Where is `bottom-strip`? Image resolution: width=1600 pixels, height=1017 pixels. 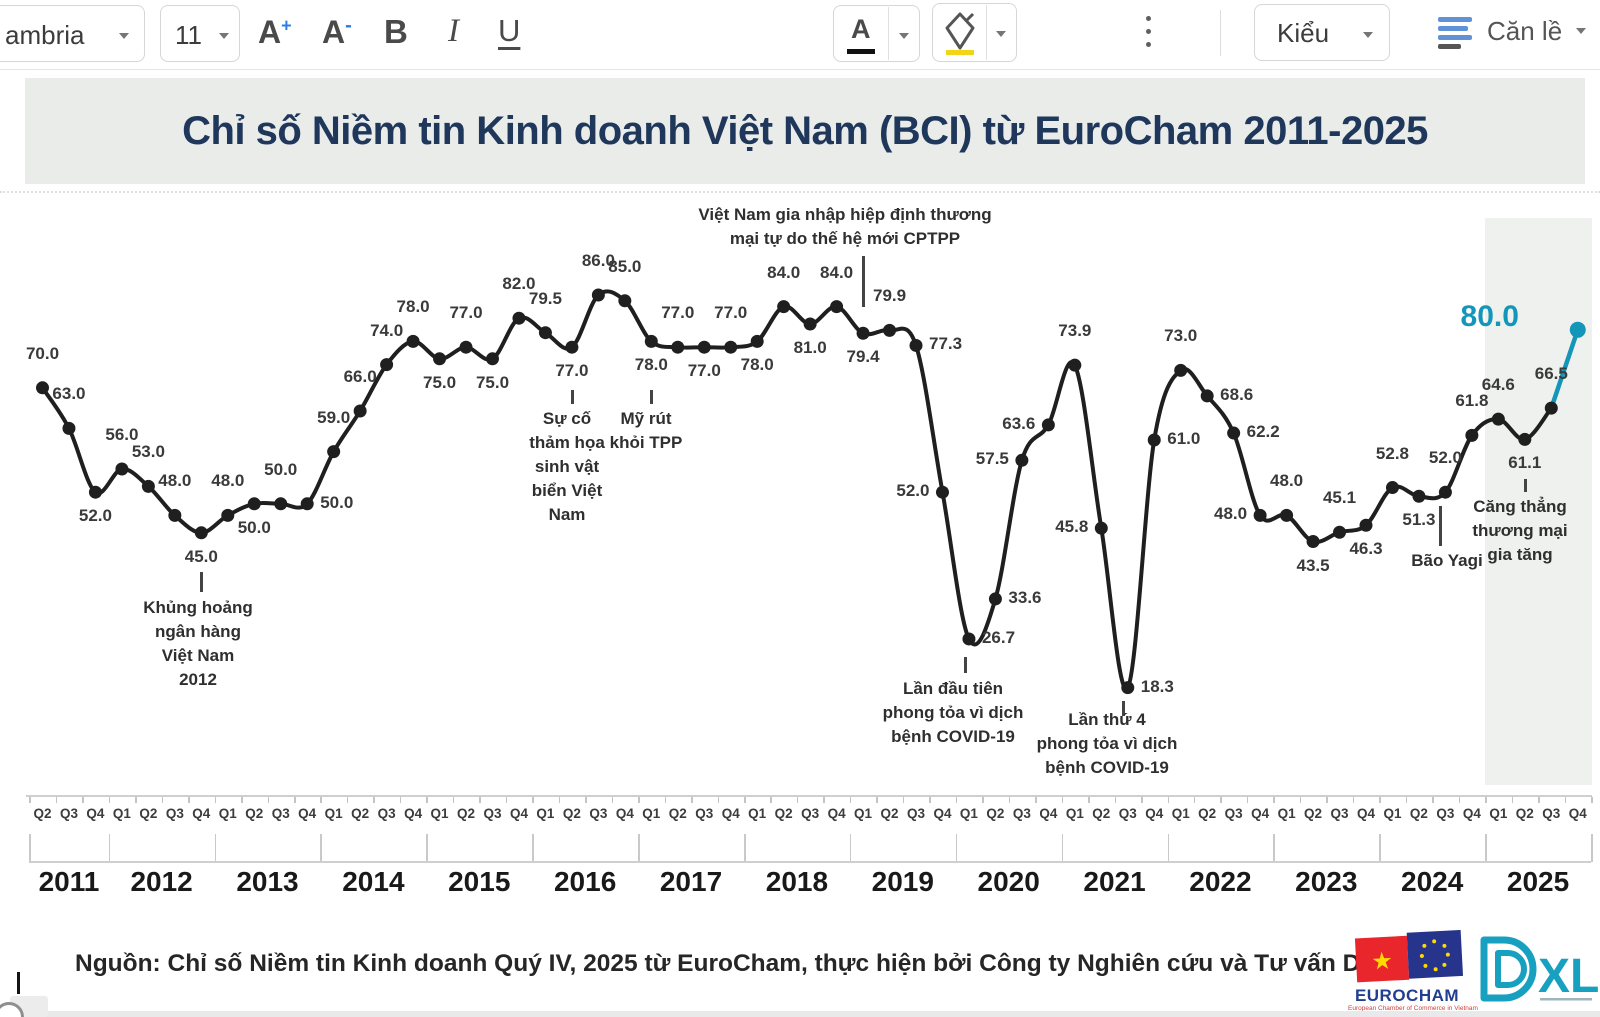
bottom-strip is located at coordinates (815, 1014).